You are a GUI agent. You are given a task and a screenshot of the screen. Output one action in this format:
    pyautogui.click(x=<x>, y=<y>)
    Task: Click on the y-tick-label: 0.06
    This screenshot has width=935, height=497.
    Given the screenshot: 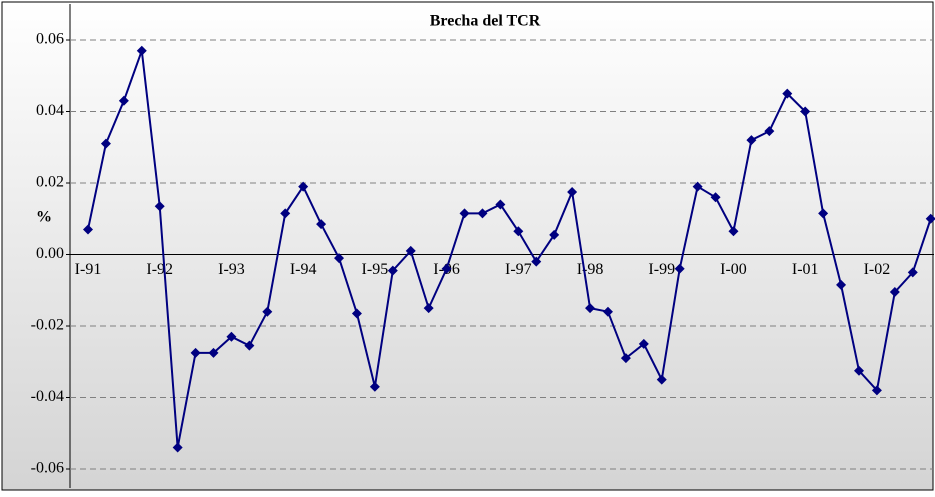 What is the action you would take?
    pyautogui.click(x=50, y=39)
    